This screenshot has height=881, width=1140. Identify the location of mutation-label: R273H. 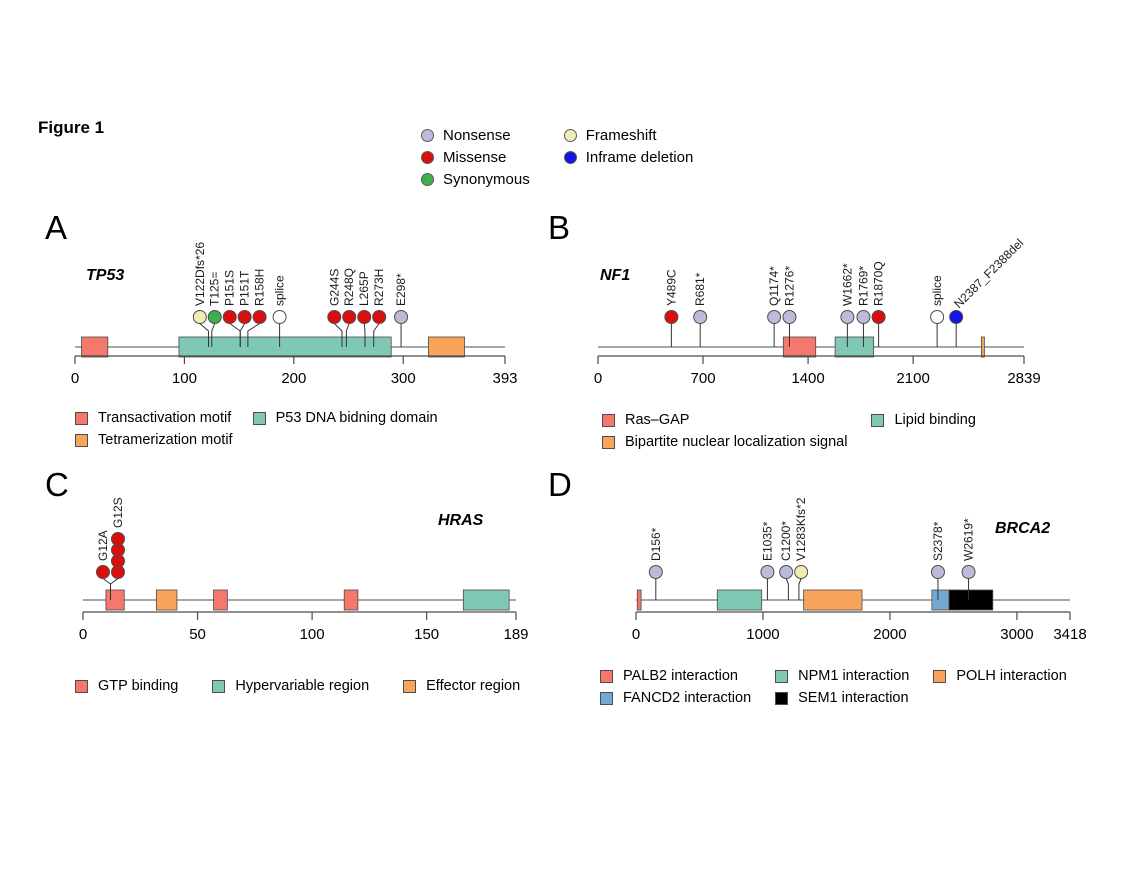
(379, 287).